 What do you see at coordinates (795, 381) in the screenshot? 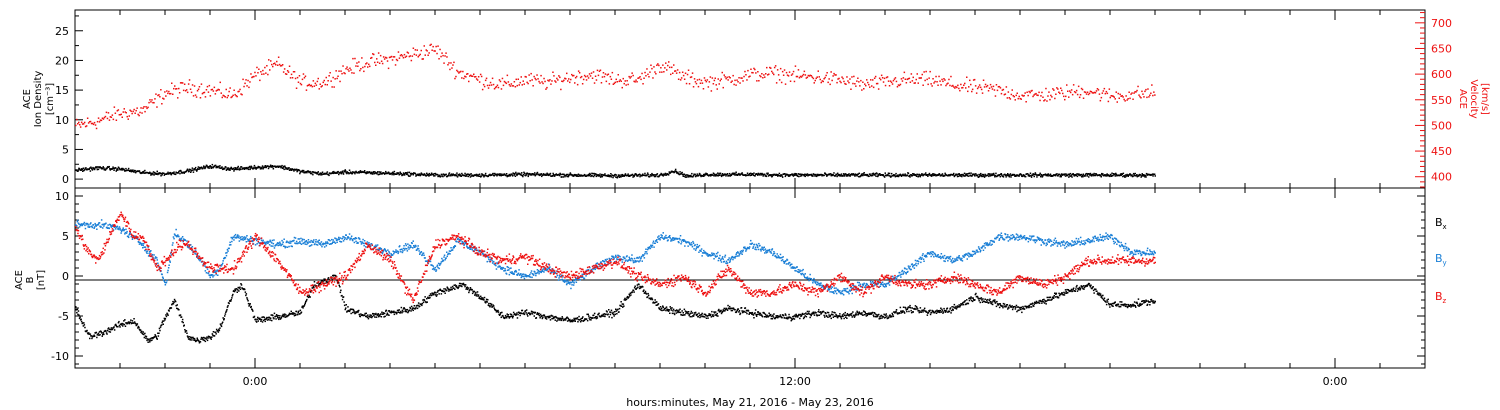
I see `x-tick-label: 12:00` at bounding box center [795, 381].